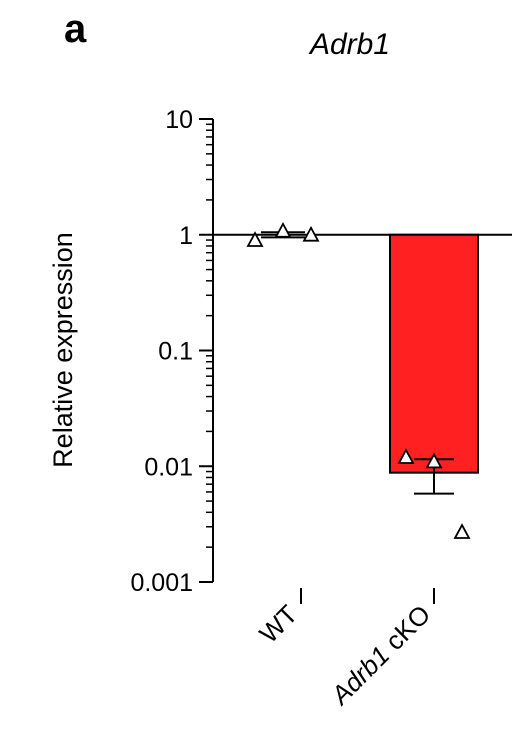 This screenshot has height=736, width=512. Describe the element at coordinates (186, 236) in the screenshot. I see `y-tick-label: 1` at that location.